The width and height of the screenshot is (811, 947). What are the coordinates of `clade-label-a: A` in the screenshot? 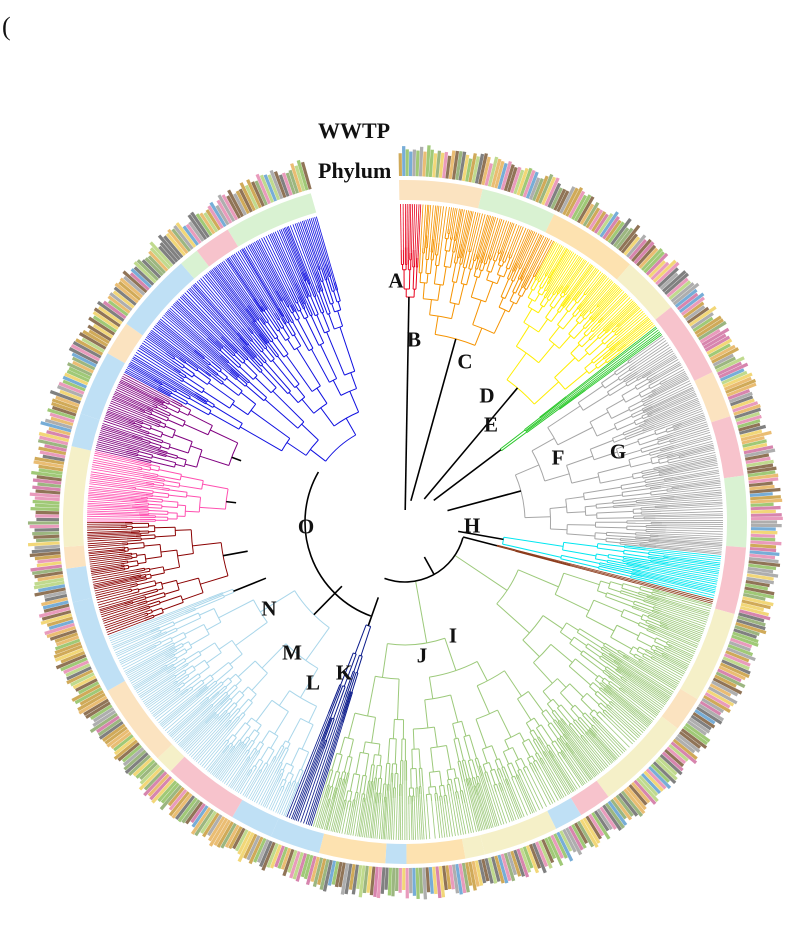 It's located at (396, 280).